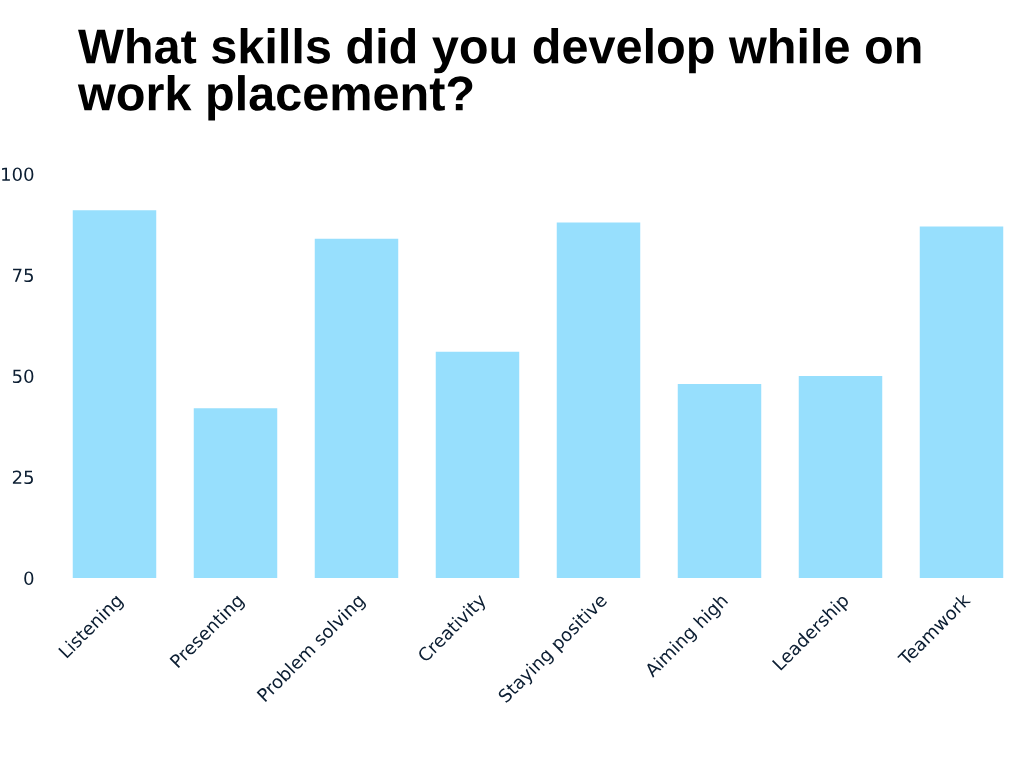 This screenshot has width=1024, height=768. Describe the element at coordinates (22, 477) in the screenshot. I see `y-tick-label: 25` at that location.